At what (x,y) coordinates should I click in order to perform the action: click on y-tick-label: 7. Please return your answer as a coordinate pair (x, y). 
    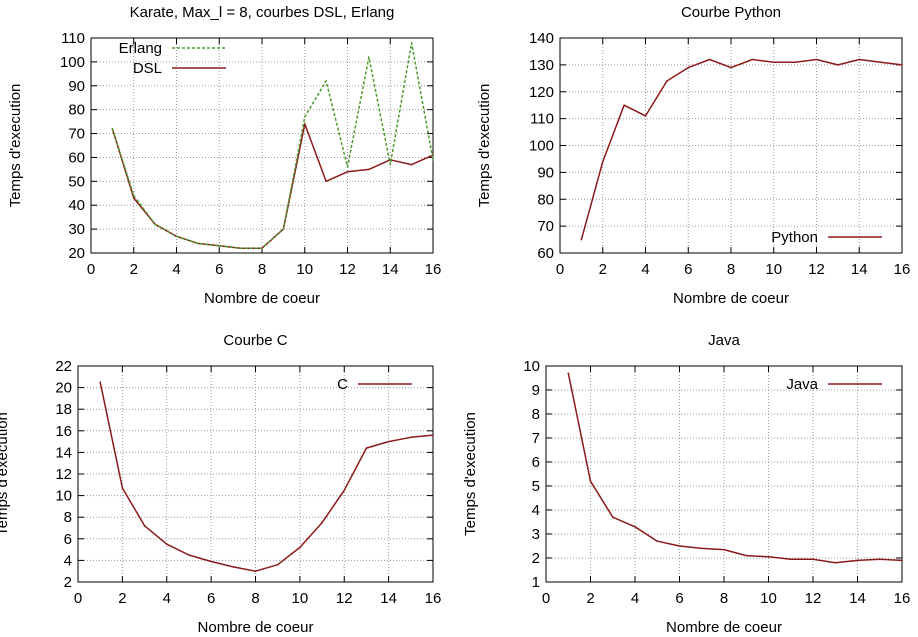
    Looking at the image, I should click on (536, 438).